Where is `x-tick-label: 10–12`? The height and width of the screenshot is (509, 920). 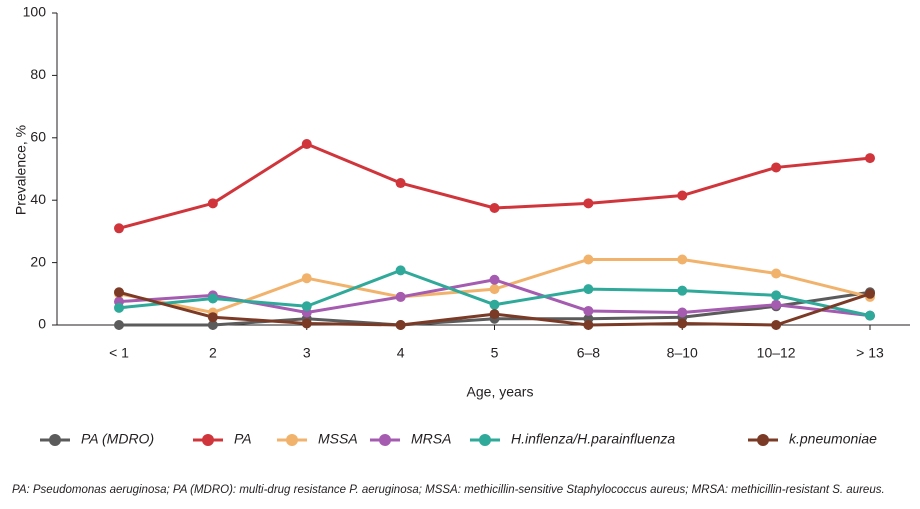
x-tick-label: 10–12 is located at coordinates (776, 353).